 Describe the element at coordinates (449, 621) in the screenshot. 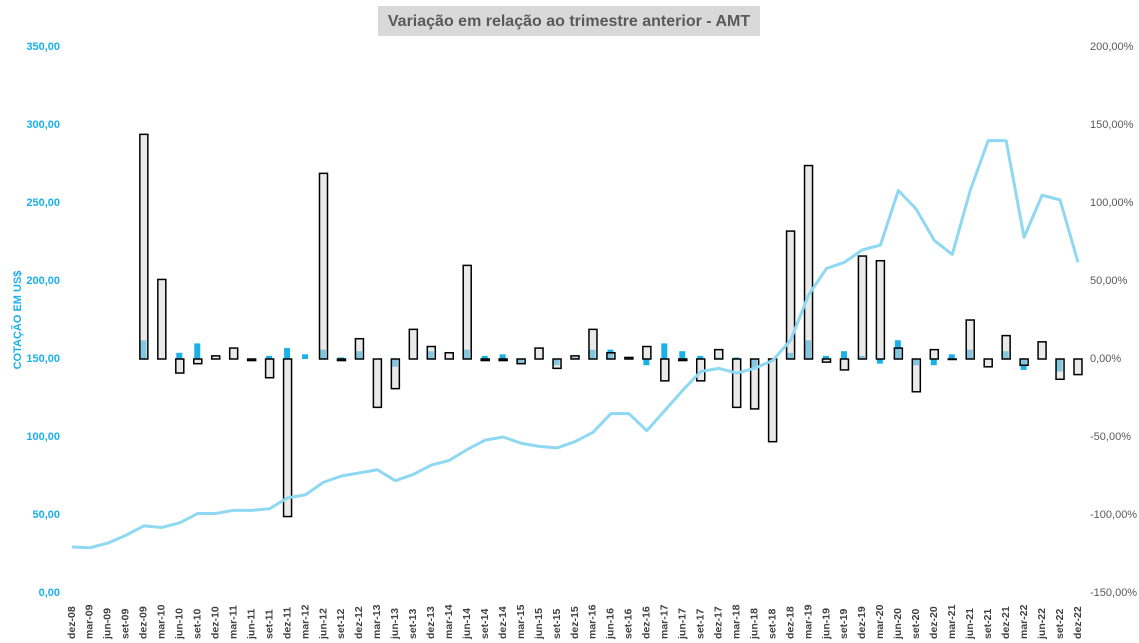

I see `x-tick-label: mar-14` at that location.